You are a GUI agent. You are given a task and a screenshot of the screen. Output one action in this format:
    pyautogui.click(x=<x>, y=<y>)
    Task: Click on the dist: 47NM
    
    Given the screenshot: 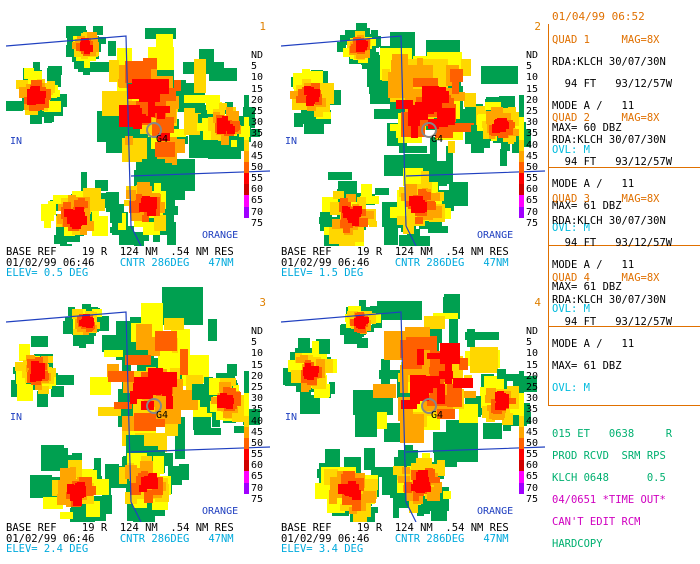 What is the action you would take?
    pyautogui.click(x=496, y=538)
    